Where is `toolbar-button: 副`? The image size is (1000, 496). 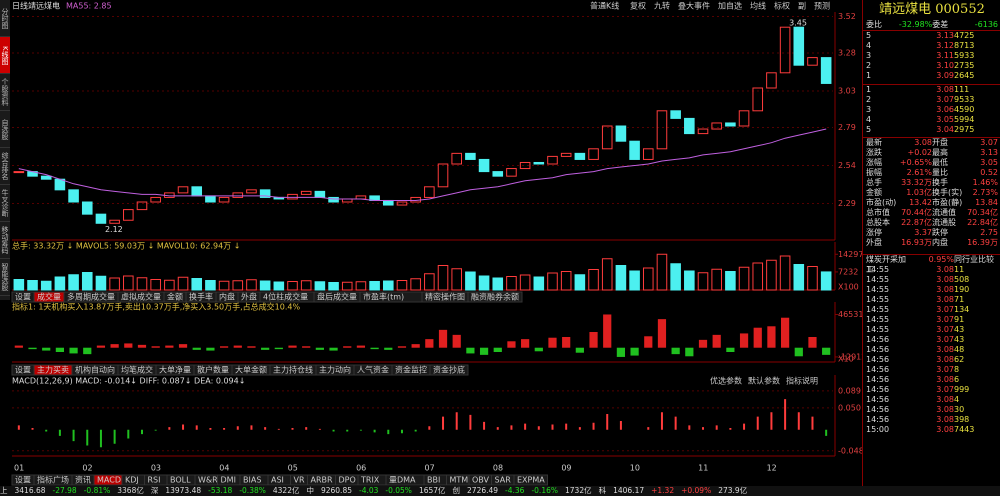
toolbar-button: 副 is located at coordinates (802, 6).